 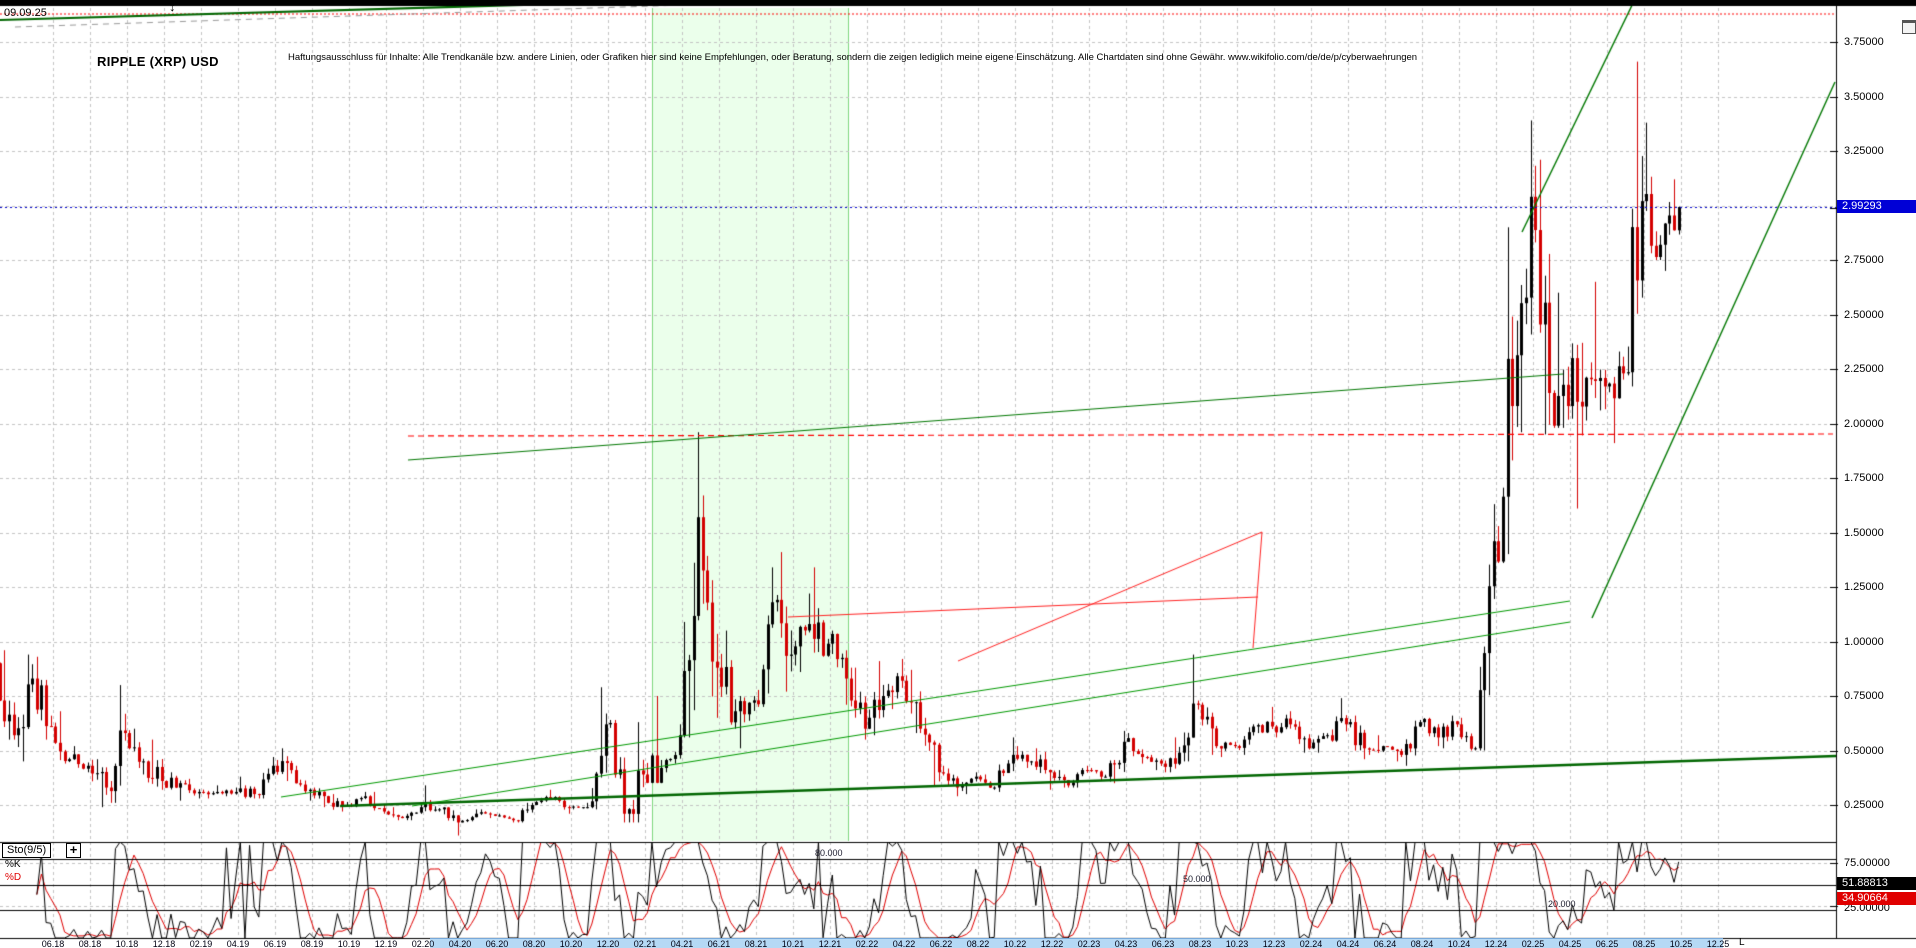 What do you see at coordinates (1348, 943) in the screenshot?
I see `x-axis-label: 04.24` at bounding box center [1348, 943].